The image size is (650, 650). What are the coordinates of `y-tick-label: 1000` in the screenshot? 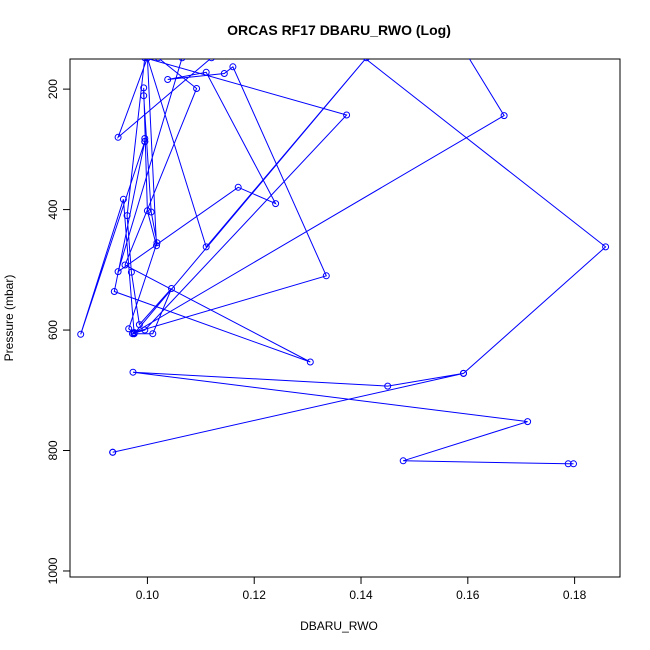 It's located at (53, 570).